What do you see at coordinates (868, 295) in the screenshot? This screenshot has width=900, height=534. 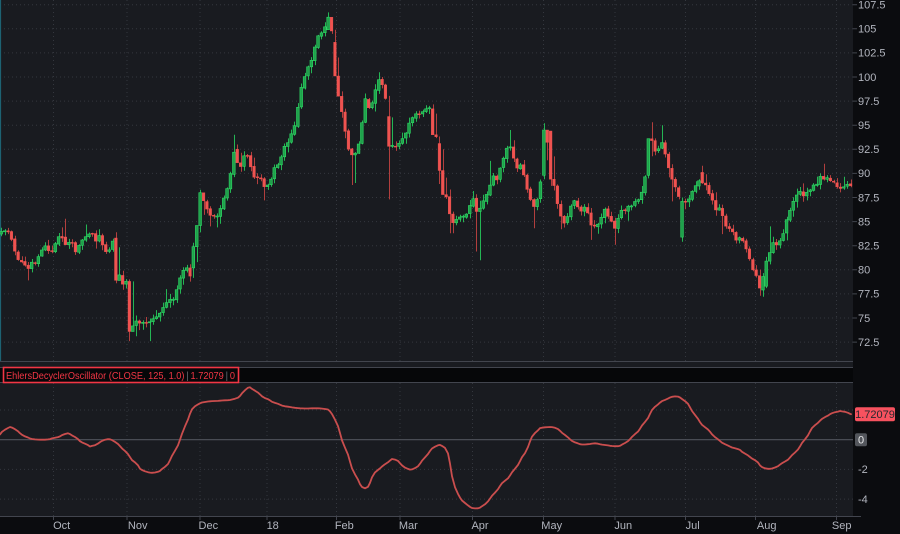 I see `svg-text: 77.5` at bounding box center [868, 295].